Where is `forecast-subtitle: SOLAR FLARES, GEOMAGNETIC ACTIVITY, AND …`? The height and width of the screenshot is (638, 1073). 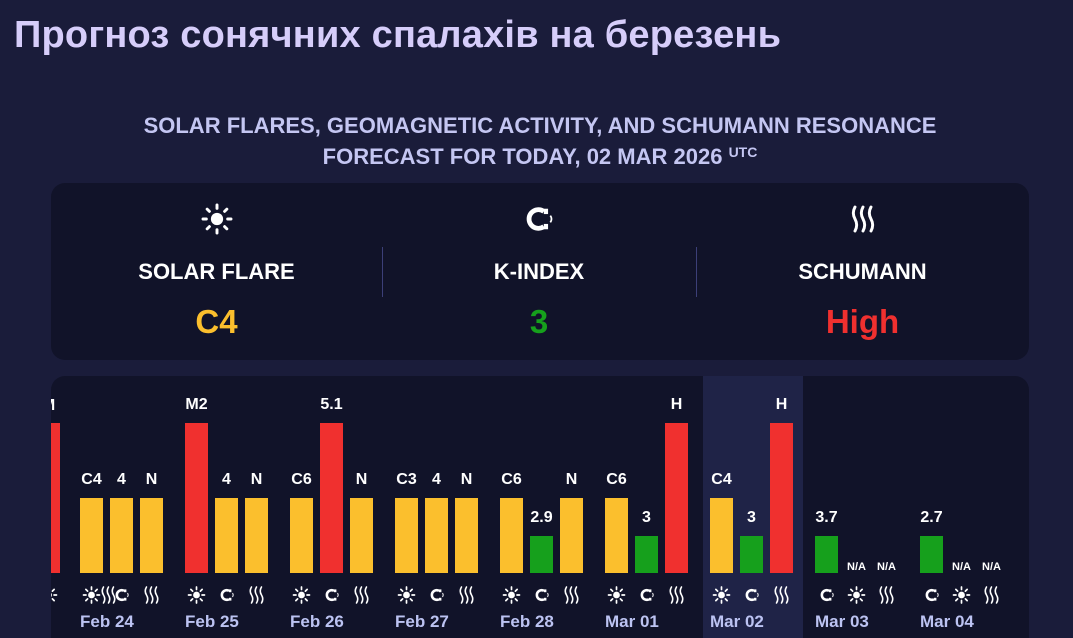 forecast-subtitle: SOLAR FLARES, GEOMAGNETIC ACTIVITY, AND … is located at coordinates (540, 141).